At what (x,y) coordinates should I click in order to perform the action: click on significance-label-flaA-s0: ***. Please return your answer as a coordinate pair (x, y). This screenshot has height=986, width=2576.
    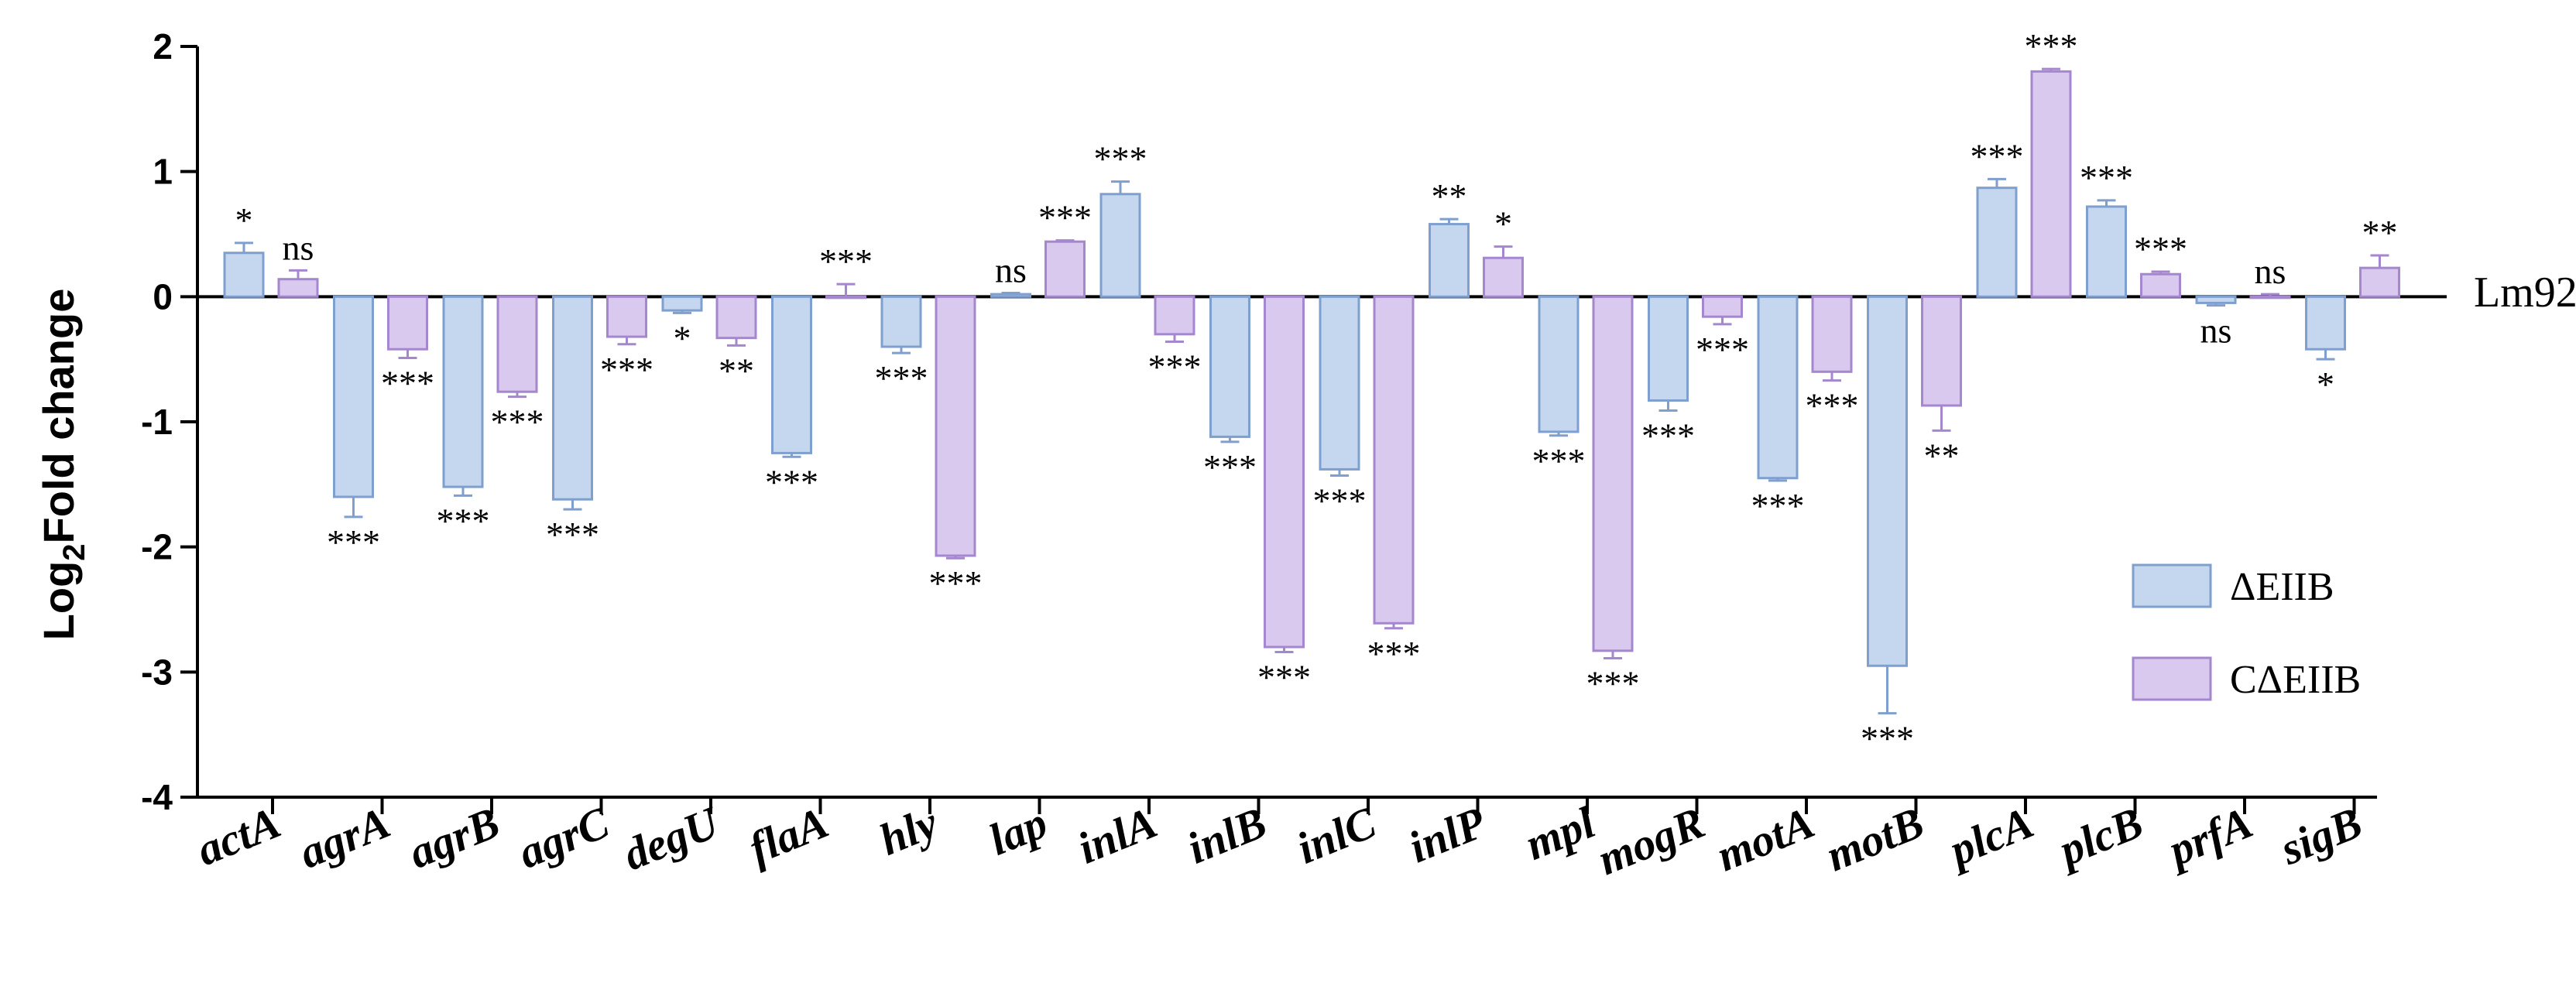
    Looking at the image, I should click on (791, 482).